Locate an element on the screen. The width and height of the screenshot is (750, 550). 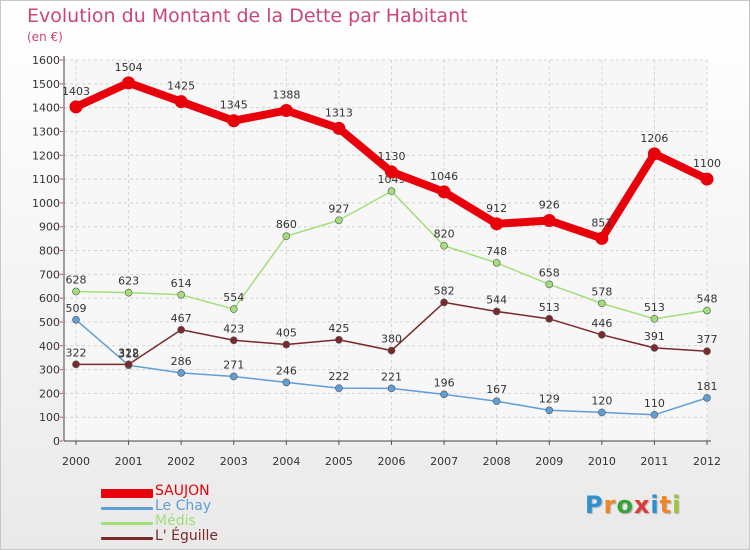
x-tick-label: 2005 is located at coordinates (339, 461).